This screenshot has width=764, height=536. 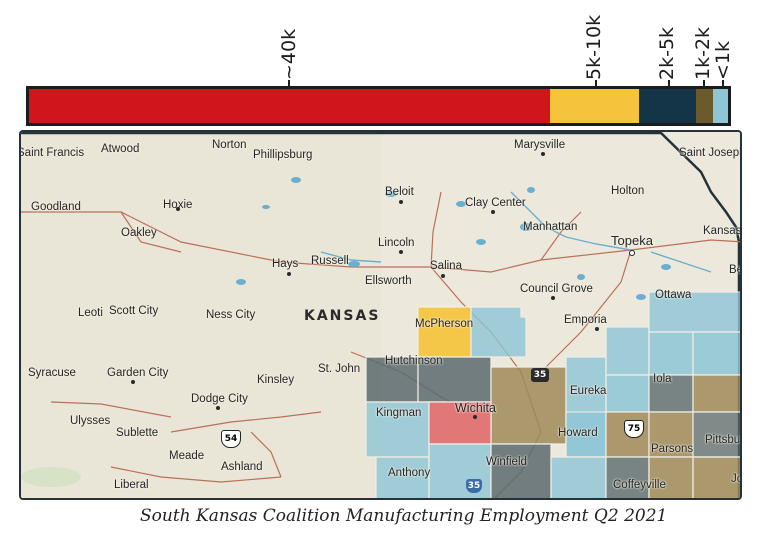 I want to click on city-hutchinson: Hutchinson, so click(x=414, y=361).